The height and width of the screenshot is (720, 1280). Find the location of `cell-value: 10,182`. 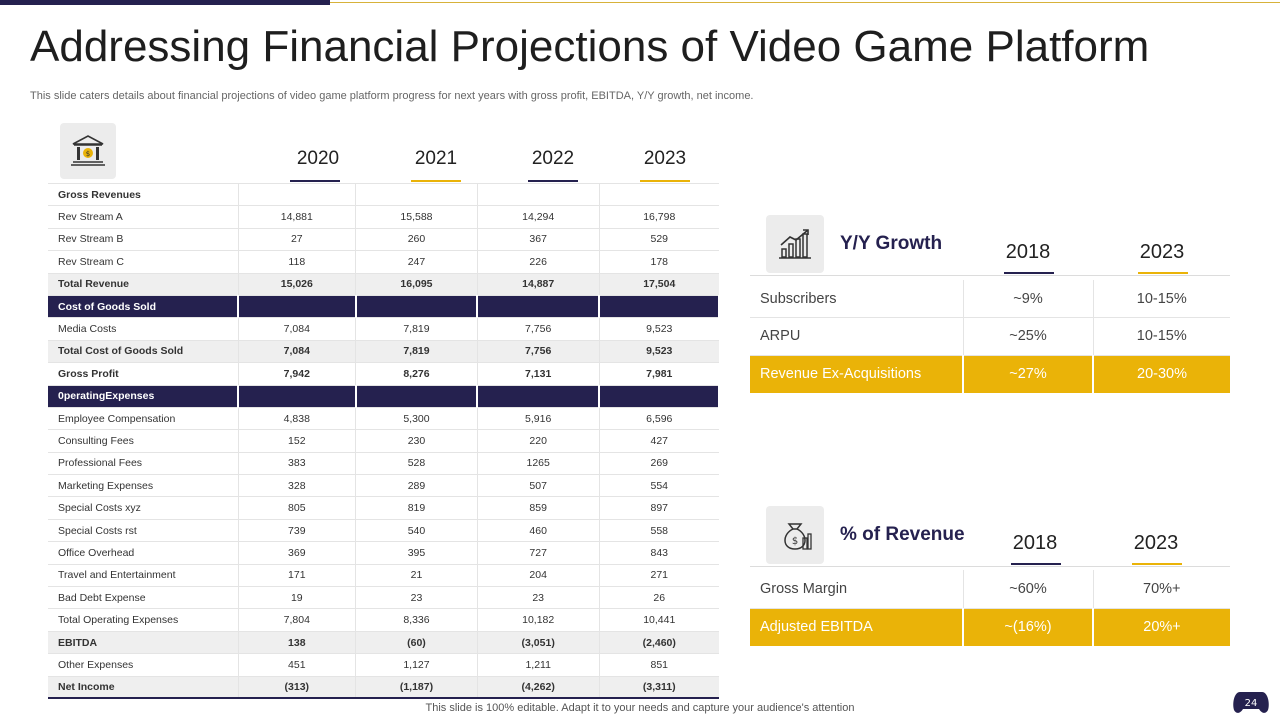

cell-value: 10,182 is located at coordinates (538, 620).